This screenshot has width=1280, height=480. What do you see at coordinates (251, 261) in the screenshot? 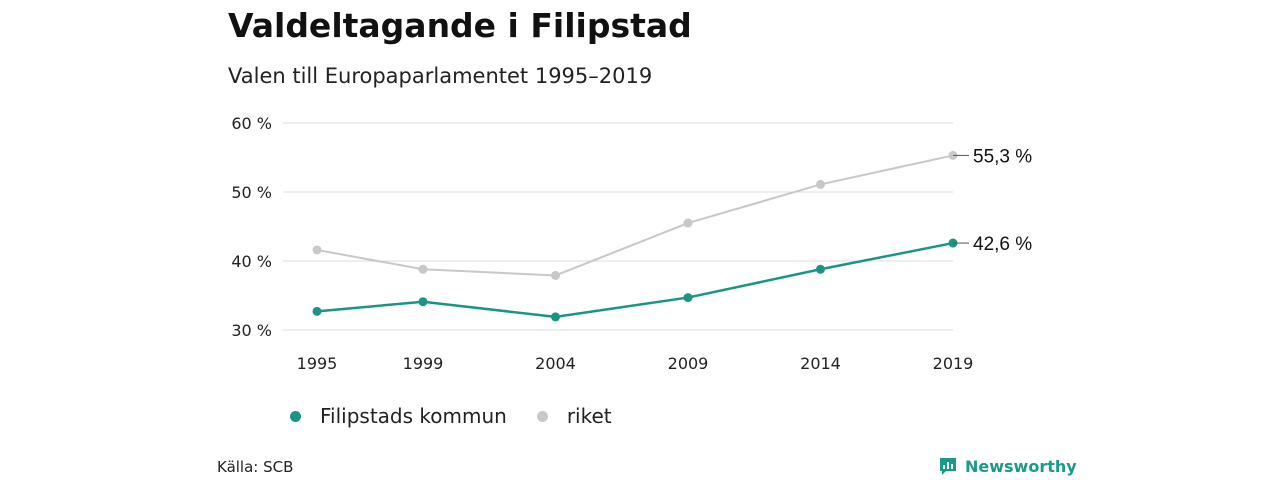
I see `y-tick-label-40: 40 %` at bounding box center [251, 261].